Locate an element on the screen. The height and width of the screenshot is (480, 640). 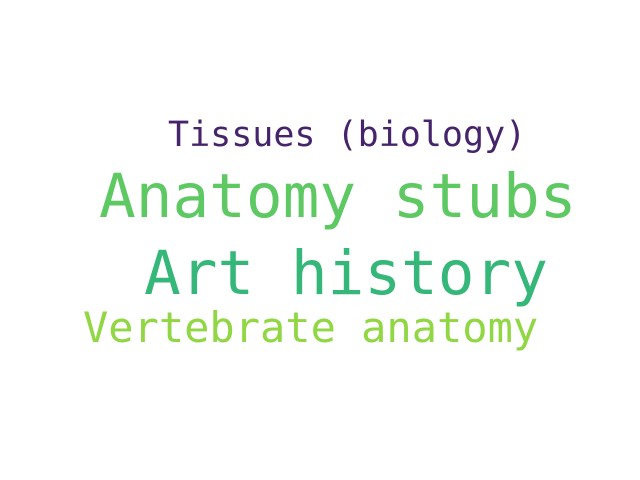
word-anatomy-stubs: Anatomy stubs is located at coordinates (338, 196).